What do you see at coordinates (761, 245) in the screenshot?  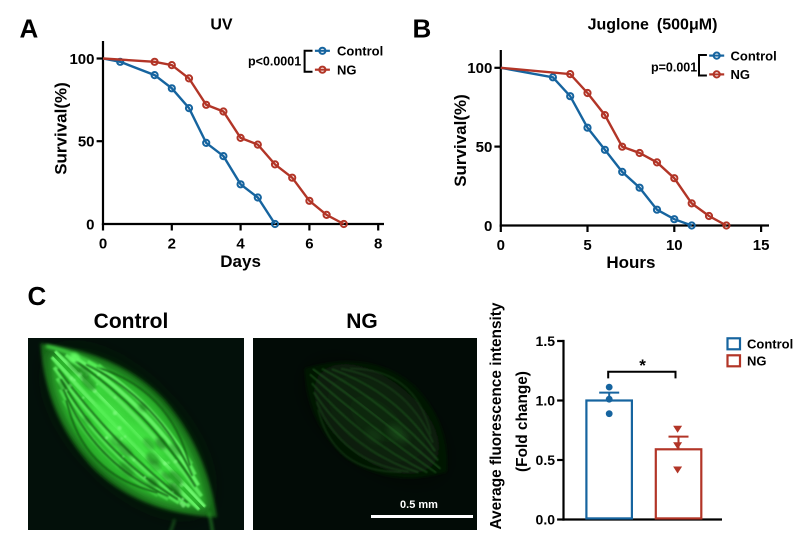 I see `svg-text: 15` at bounding box center [761, 245].